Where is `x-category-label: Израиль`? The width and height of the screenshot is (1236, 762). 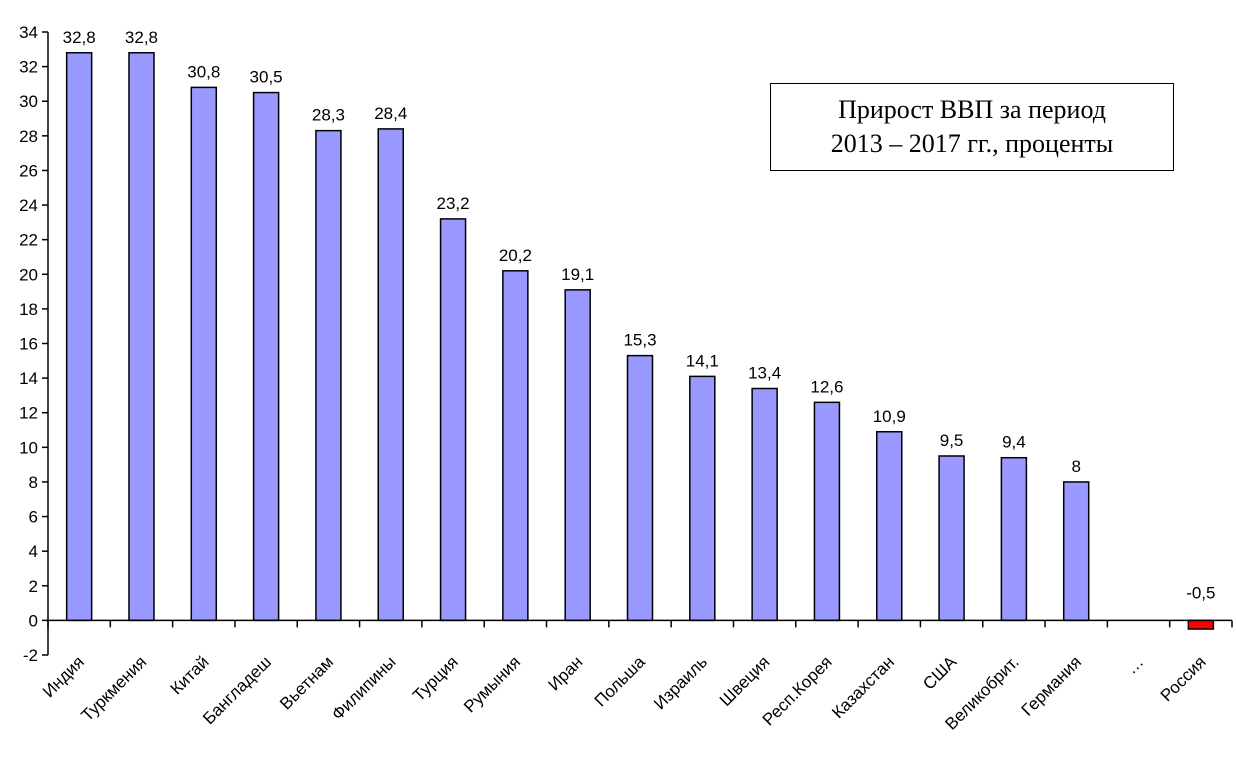
x-category-label: Израиль is located at coordinates (680, 682).